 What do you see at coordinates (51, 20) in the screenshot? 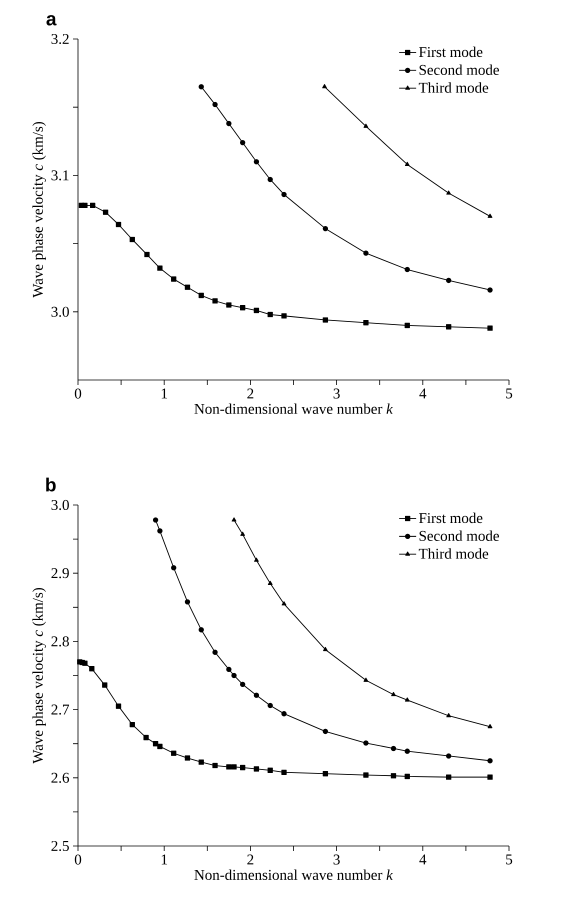
I see `chart-title: a` at bounding box center [51, 20].